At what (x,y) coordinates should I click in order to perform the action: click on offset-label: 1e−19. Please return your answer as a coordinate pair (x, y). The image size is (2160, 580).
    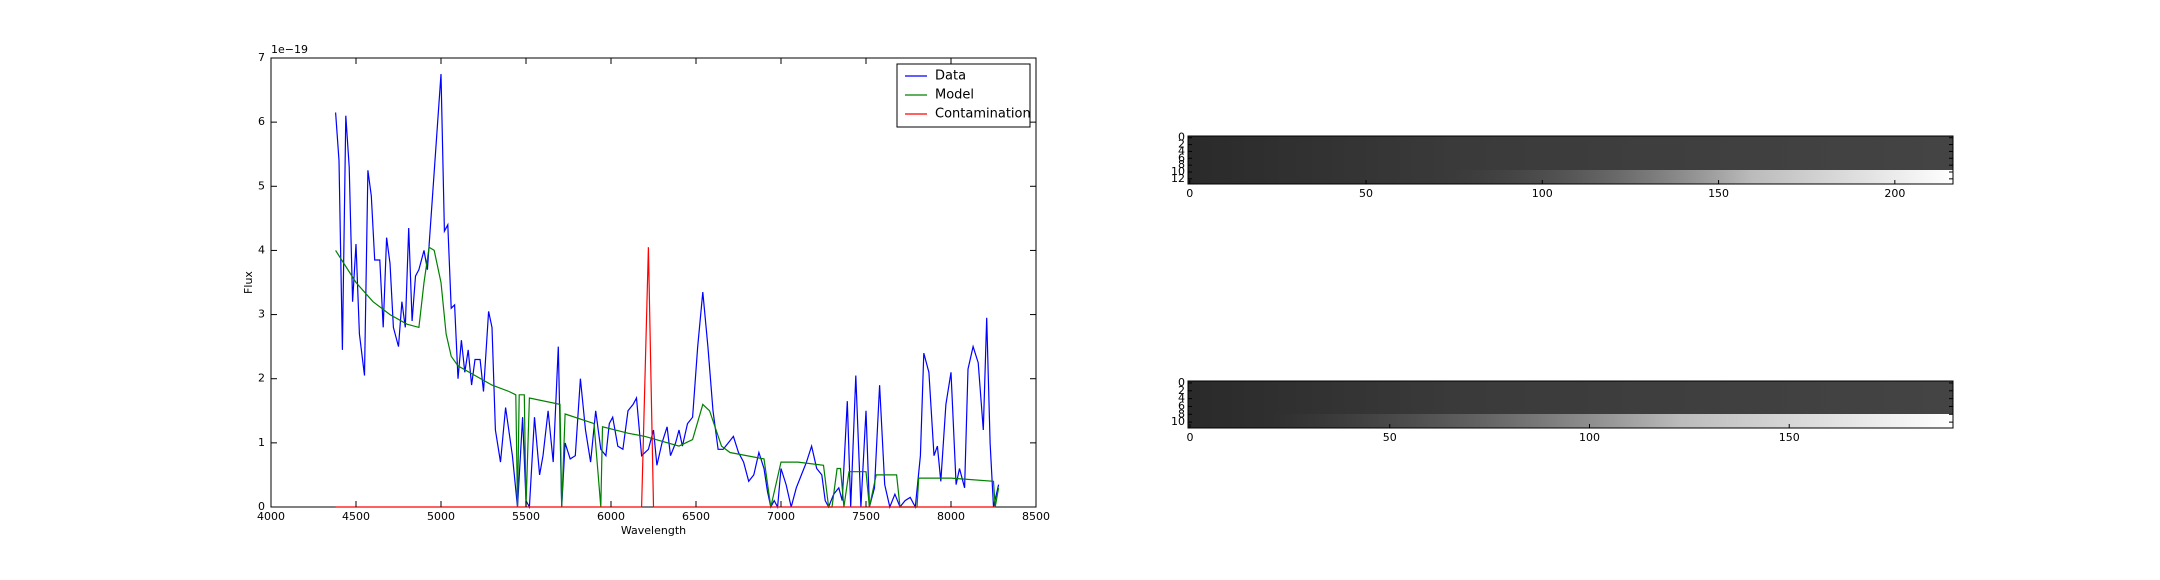
    Looking at the image, I should click on (289, 49).